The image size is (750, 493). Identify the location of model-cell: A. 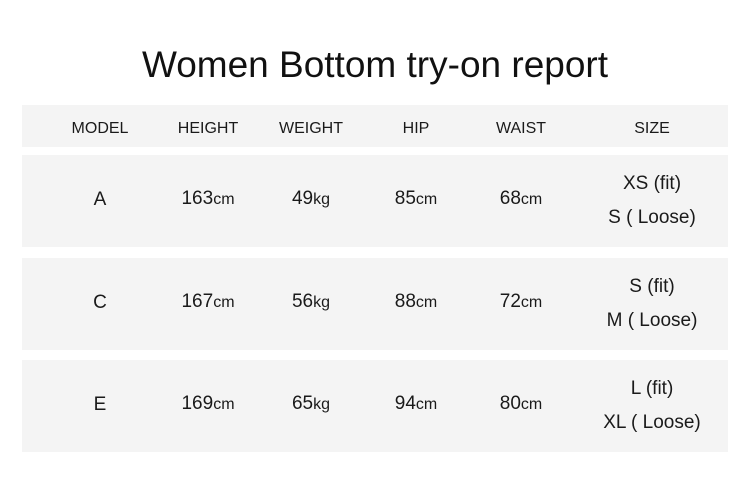
(100, 199).